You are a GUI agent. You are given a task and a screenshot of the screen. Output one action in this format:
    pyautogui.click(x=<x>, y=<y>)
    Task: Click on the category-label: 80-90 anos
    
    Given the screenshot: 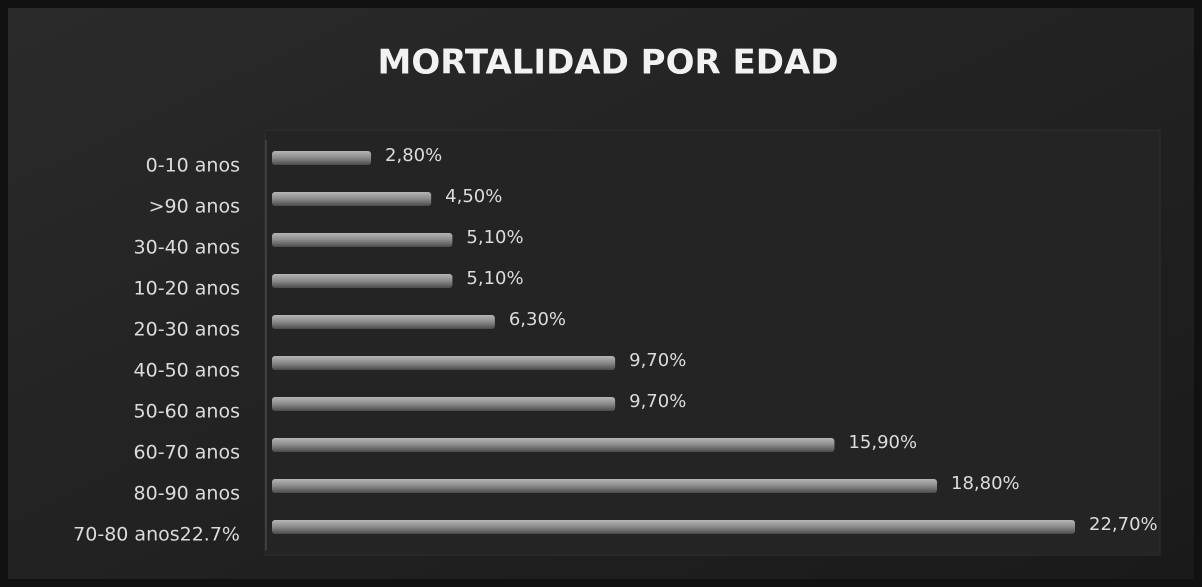 What is the action you would take?
    pyautogui.click(x=187, y=494)
    